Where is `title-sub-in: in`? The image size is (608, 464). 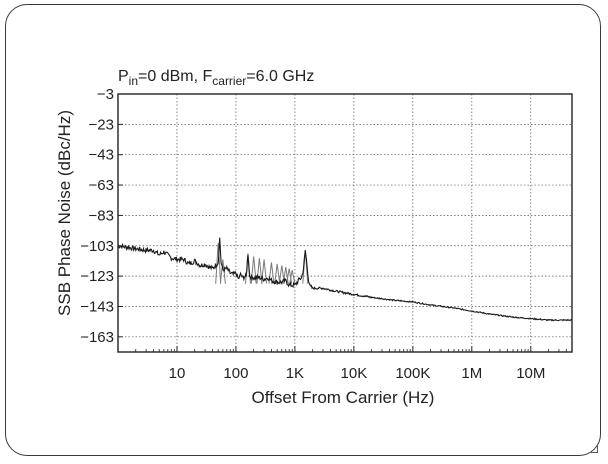 title-sub-in: in is located at coordinates (133, 81).